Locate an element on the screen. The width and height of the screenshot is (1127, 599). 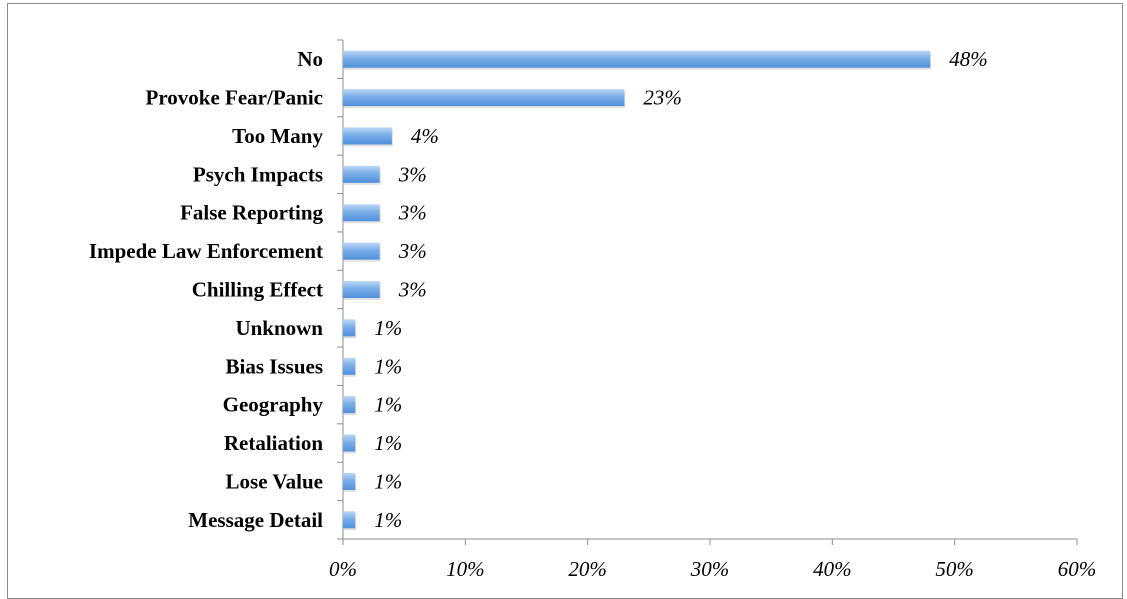
category-label: False Reporting is located at coordinates (251, 213).